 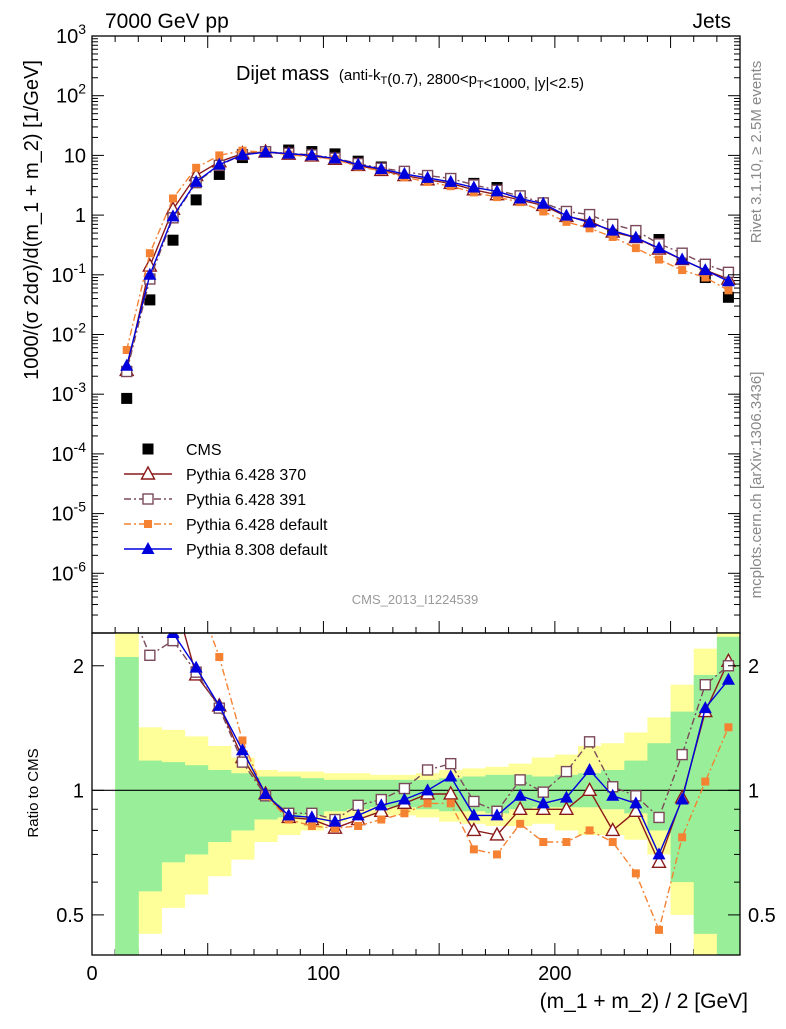 I want to click on main-ytick-label: 10⁻¹, so click(x=68, y=273).